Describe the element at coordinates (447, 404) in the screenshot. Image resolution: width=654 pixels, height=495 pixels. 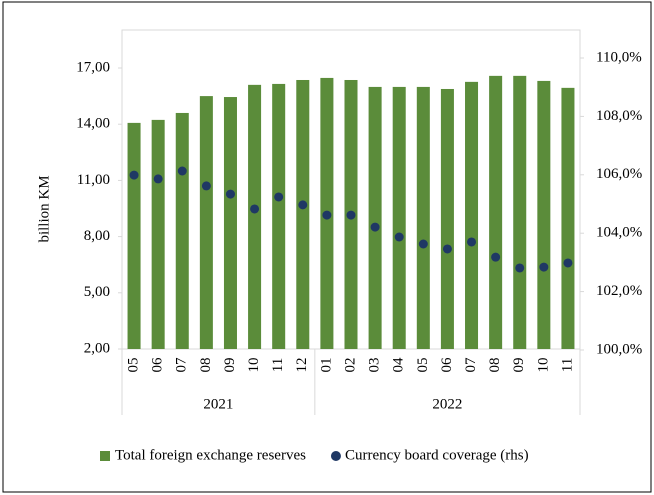
I see `group-label: 2022` at that location.